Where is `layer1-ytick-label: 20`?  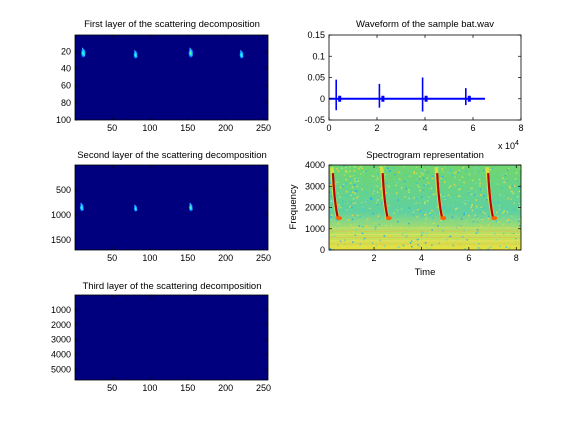
layer1-ytick-label: 20 is located at coordinates (66, 51).